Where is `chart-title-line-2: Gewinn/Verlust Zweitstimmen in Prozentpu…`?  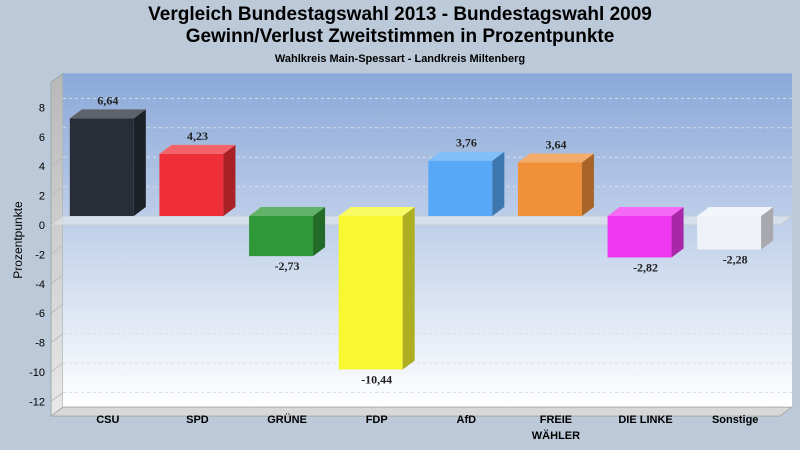
chart-title-line-2: Gewinn/Verlust Zweitstimmen in Prozentpu… is located at coordinates (400, 36).